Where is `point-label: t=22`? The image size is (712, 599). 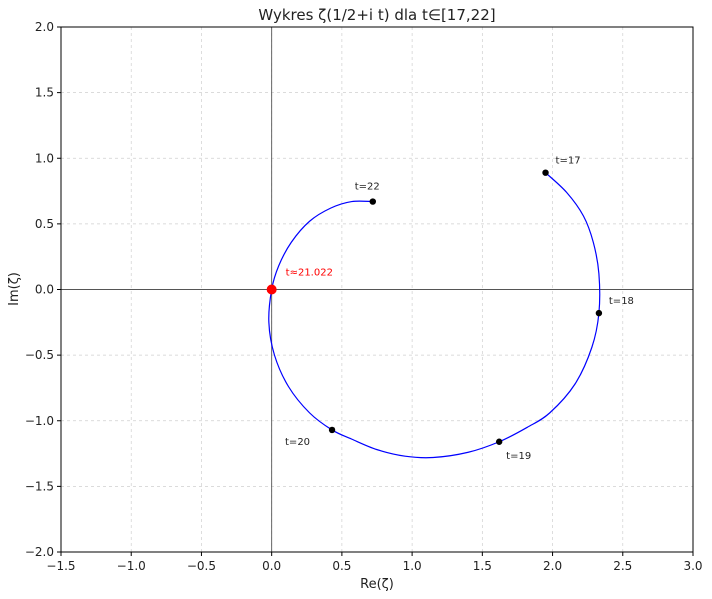 point-label: t=22 is located at coordinates (367, 187).